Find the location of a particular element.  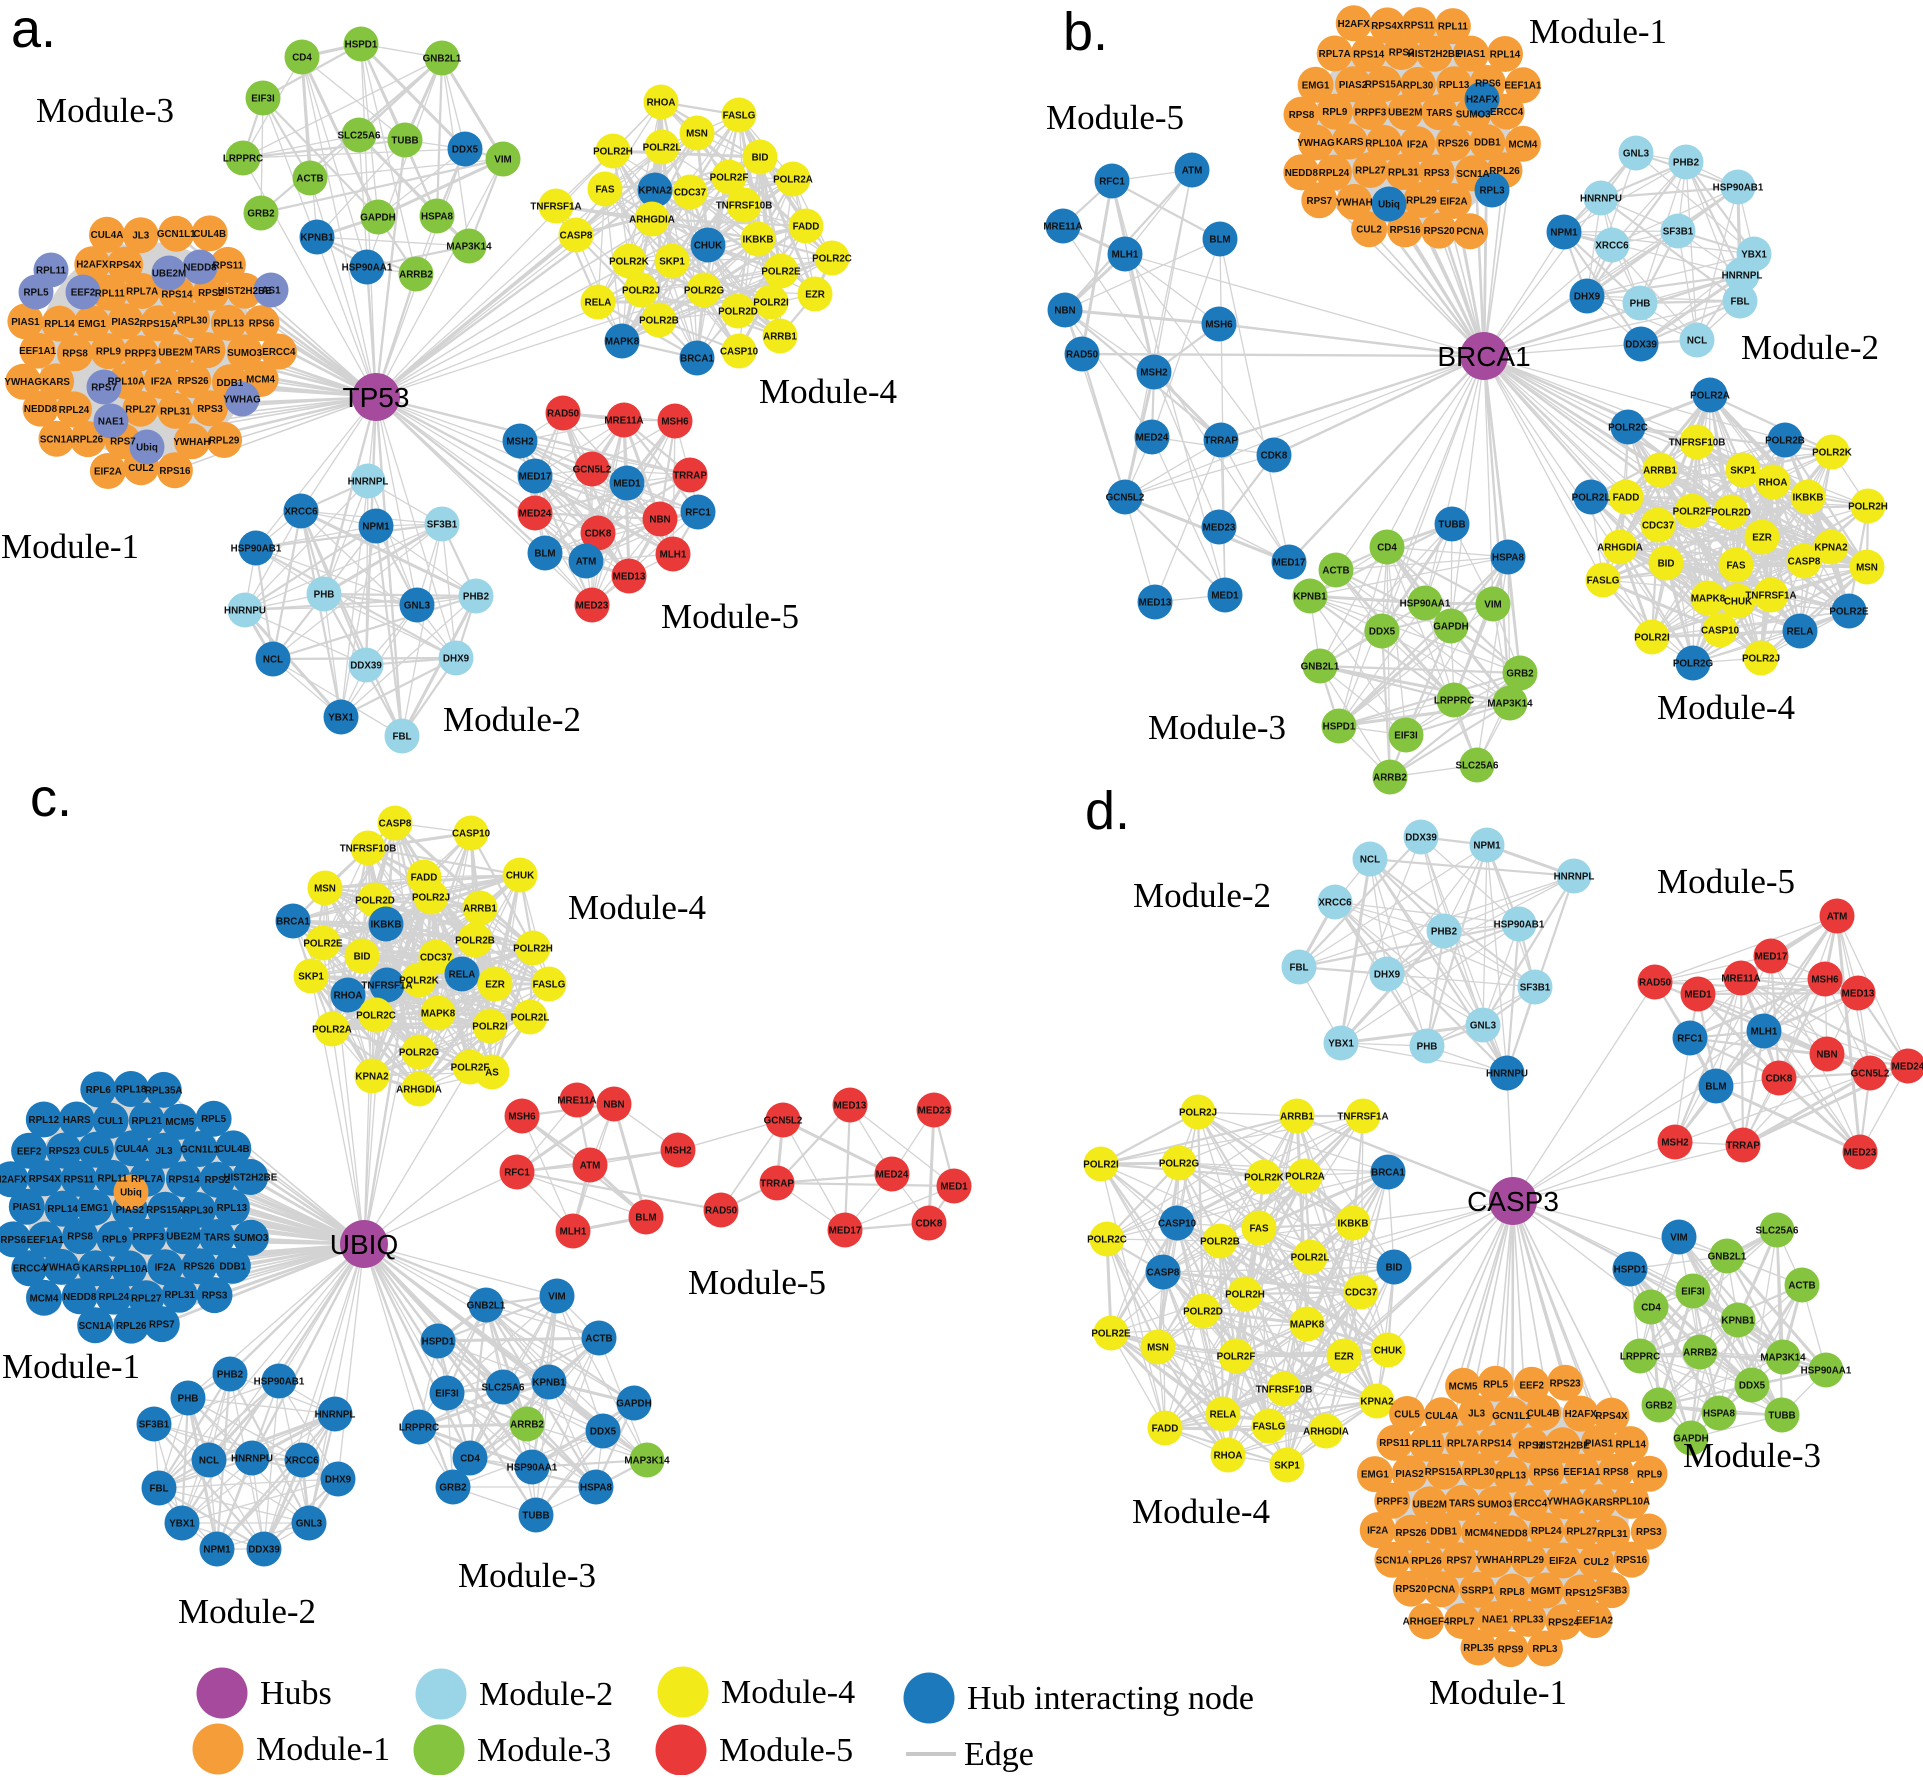

svg-text: PIAS1 is located at coordinates (1471, 54).